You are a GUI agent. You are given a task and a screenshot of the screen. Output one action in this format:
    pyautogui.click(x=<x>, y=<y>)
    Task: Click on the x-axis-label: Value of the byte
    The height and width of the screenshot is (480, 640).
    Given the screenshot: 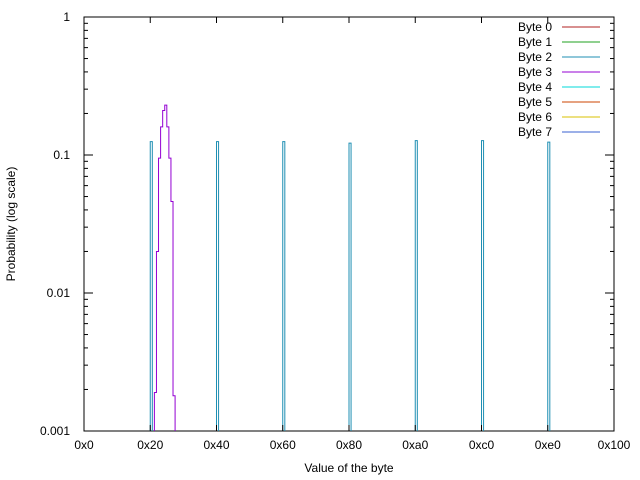 What is the action you would take?
    pyautogui.click(x=349, y=468)
    